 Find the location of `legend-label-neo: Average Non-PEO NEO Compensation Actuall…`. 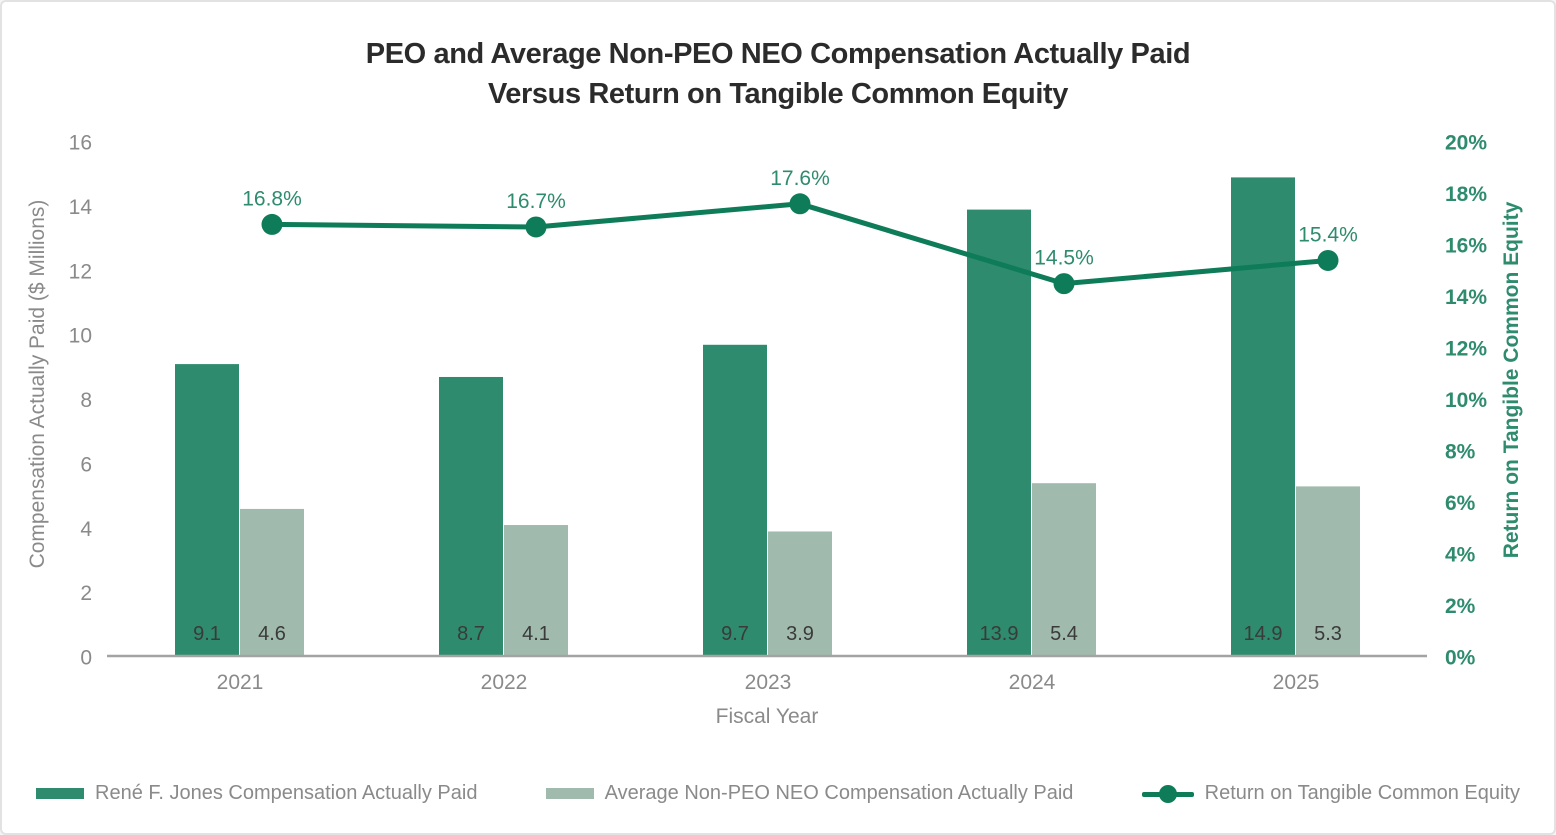

legend-label-neo: Average Non-PEO NEO Compensation Actuall… is located at coordinates (839, 793).